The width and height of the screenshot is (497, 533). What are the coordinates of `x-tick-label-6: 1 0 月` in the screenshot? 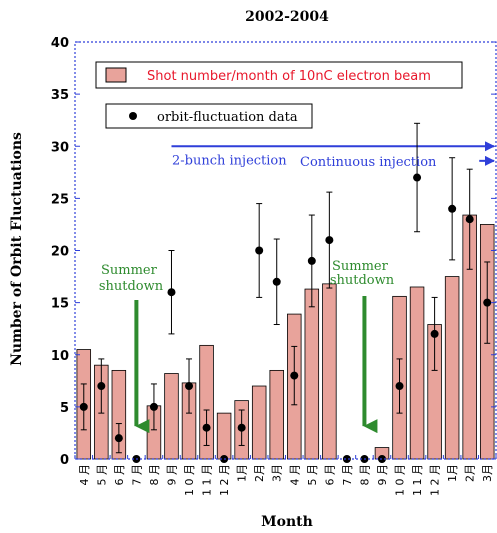 It's located at (189, 480).